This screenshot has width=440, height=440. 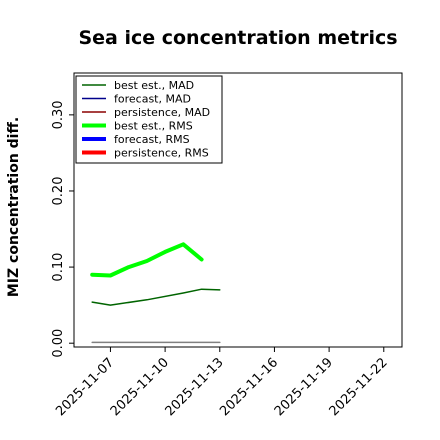 I want to click on legend-label-3: best est., RMS, so click(x=153, y=126).